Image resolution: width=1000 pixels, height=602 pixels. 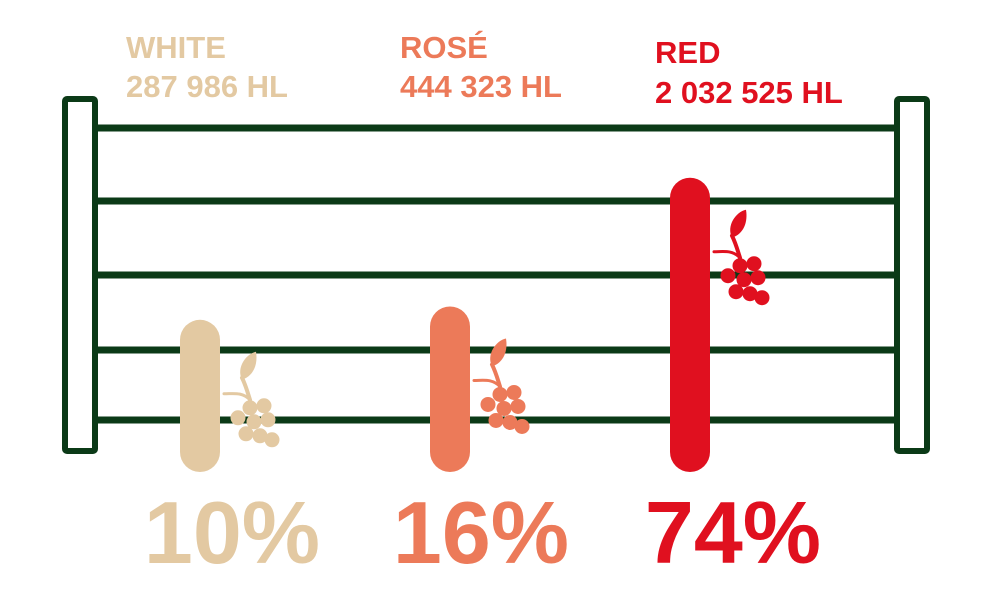 What do you see at coordinates (444, 47) in the screenshot?
I see `category-label: ROSÉ` at bounding box center [444, 47].